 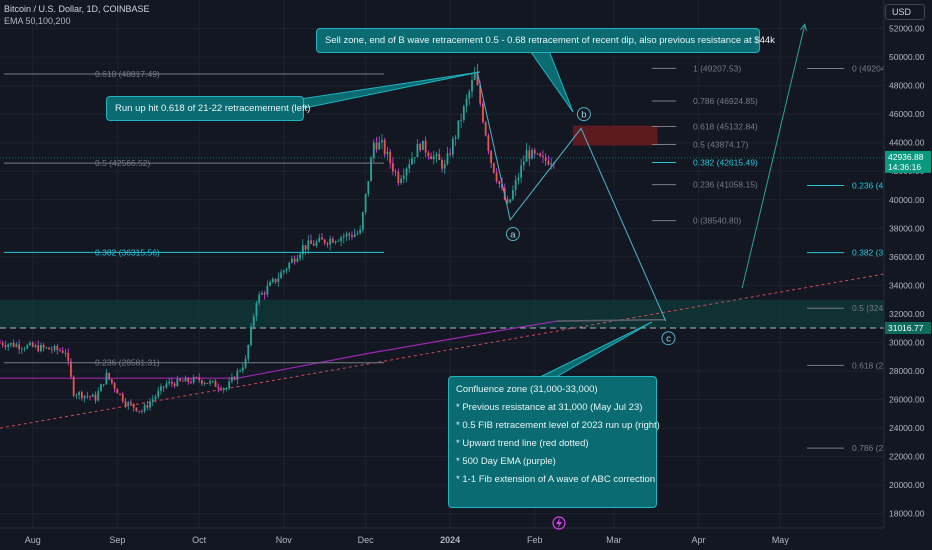 I want to click on indicator-legend: EMA 50,100,200, so click(x=37, y=21).